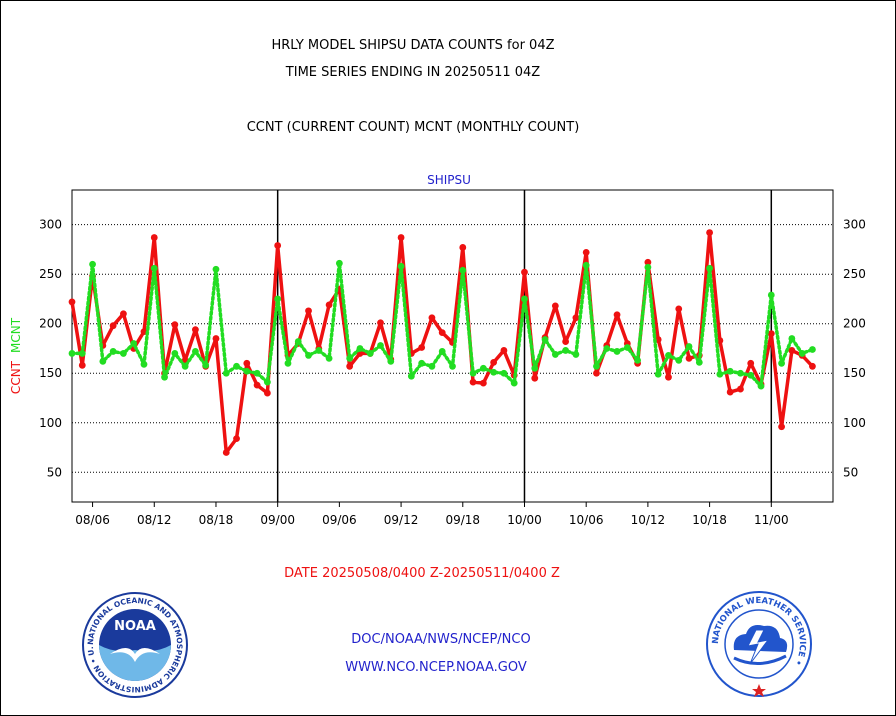  I want to click on nws-logo-icon: NATIONAL WEATHER SERVICE •, so click(759, 644).